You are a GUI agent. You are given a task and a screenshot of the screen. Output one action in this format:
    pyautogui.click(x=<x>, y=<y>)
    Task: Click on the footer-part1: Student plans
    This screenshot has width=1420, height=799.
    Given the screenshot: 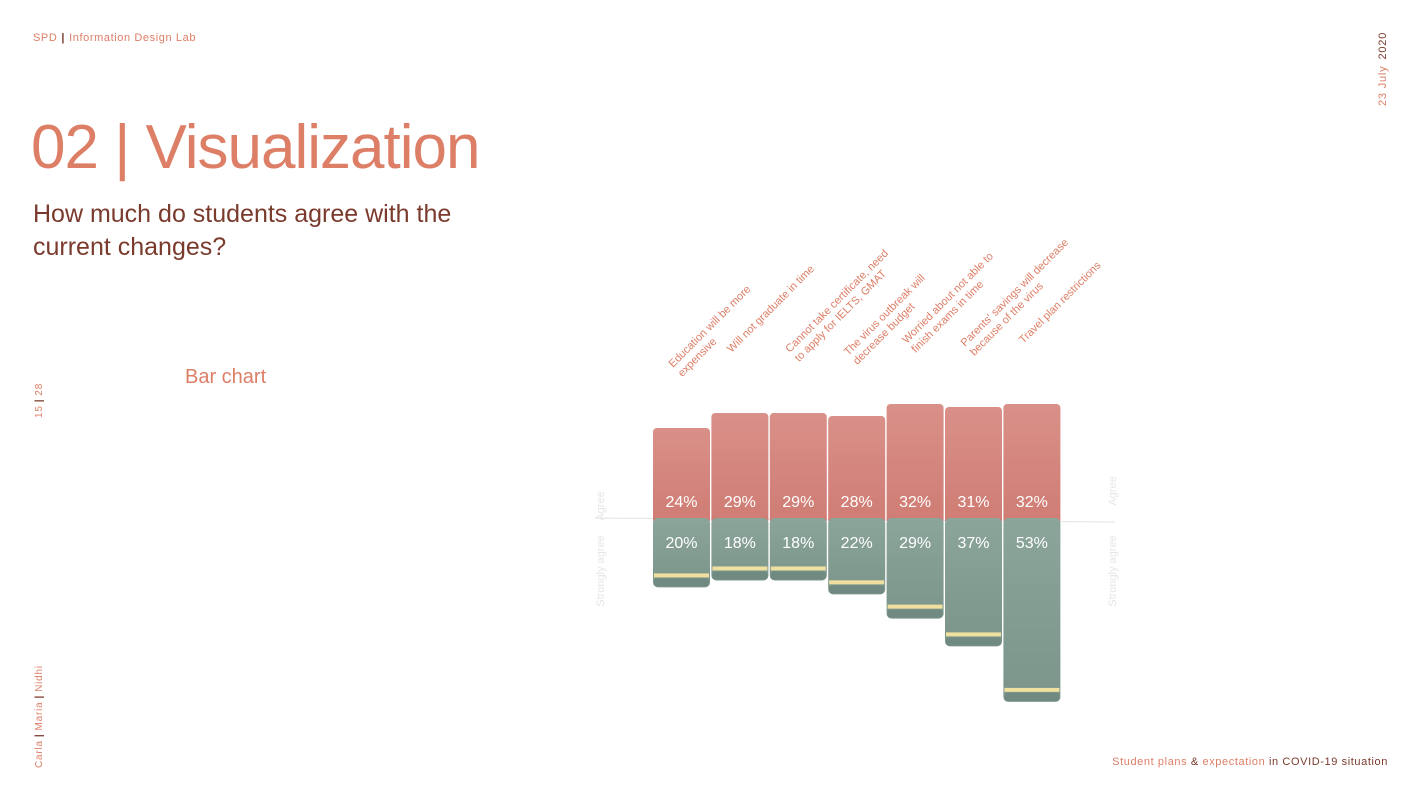 What is the action you would take?
    pyautogui.click(x=1150, y=762)
    